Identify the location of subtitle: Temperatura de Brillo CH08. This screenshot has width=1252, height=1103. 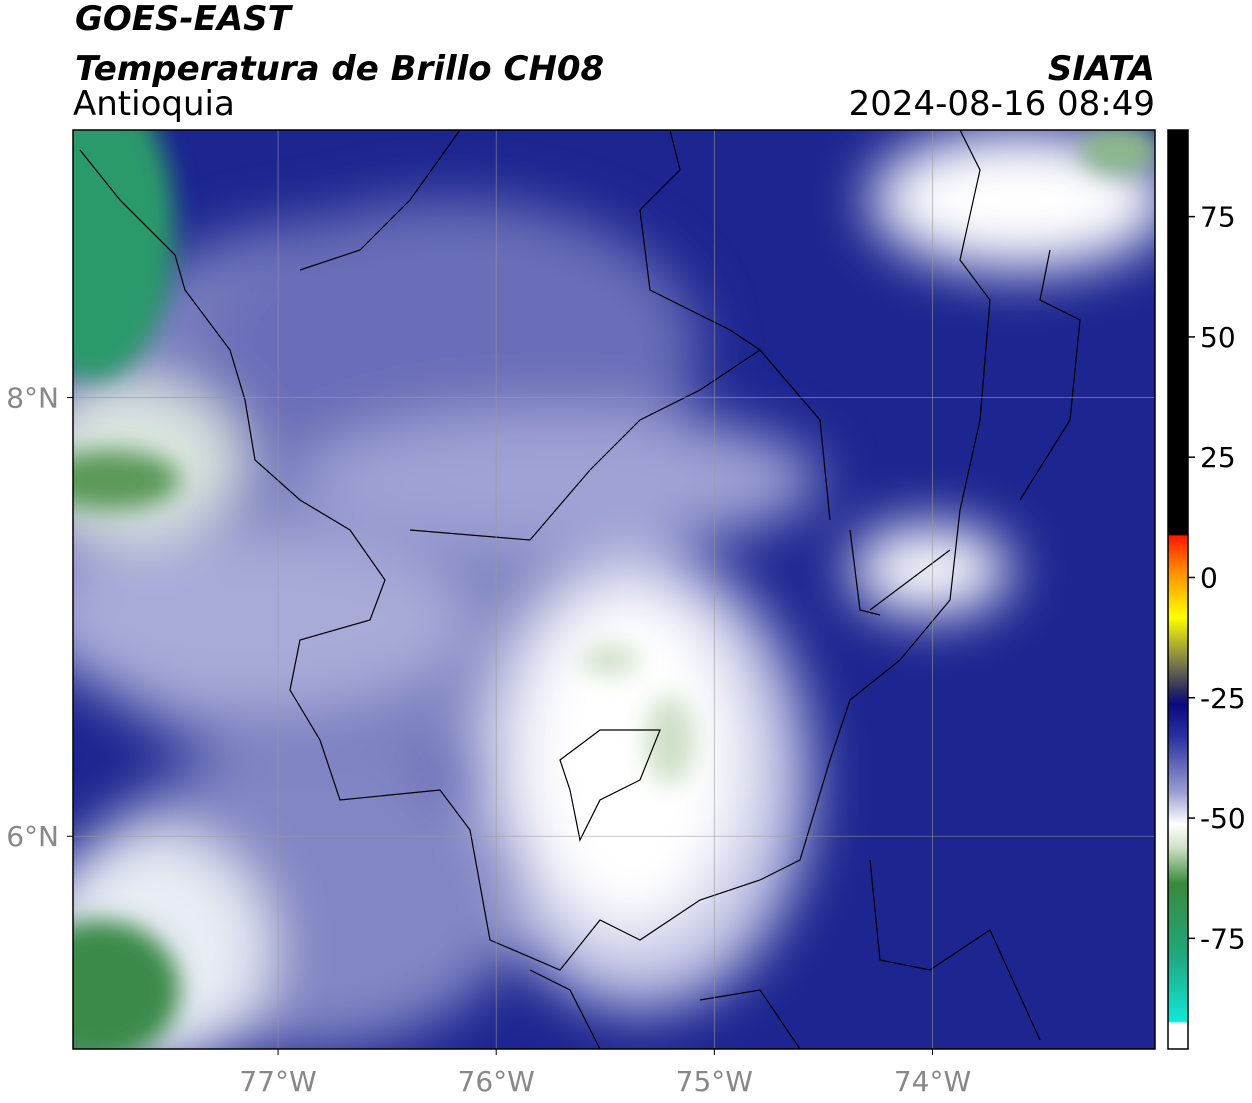
(339, 69).